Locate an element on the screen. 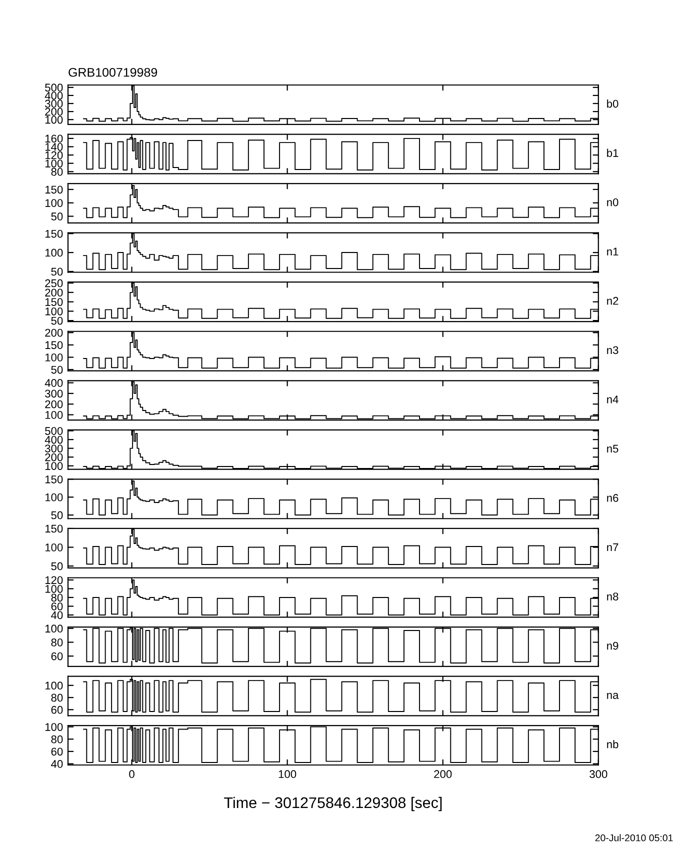 The height and width of the screenshot is (850, 680). series-label: n8 is located at coordinates (612, 596).